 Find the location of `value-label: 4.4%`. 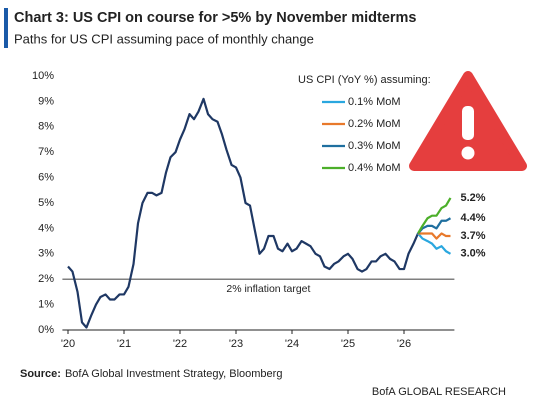

value-label: 4.4% is located at coordinates (472, 218).